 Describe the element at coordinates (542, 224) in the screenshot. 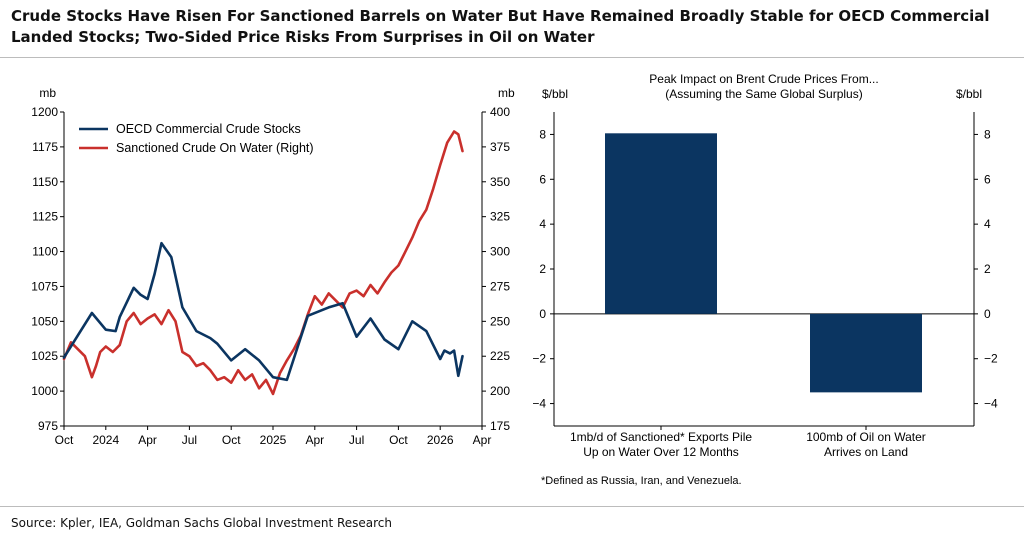

I see `bar-left-tick-label: 4` at that location.